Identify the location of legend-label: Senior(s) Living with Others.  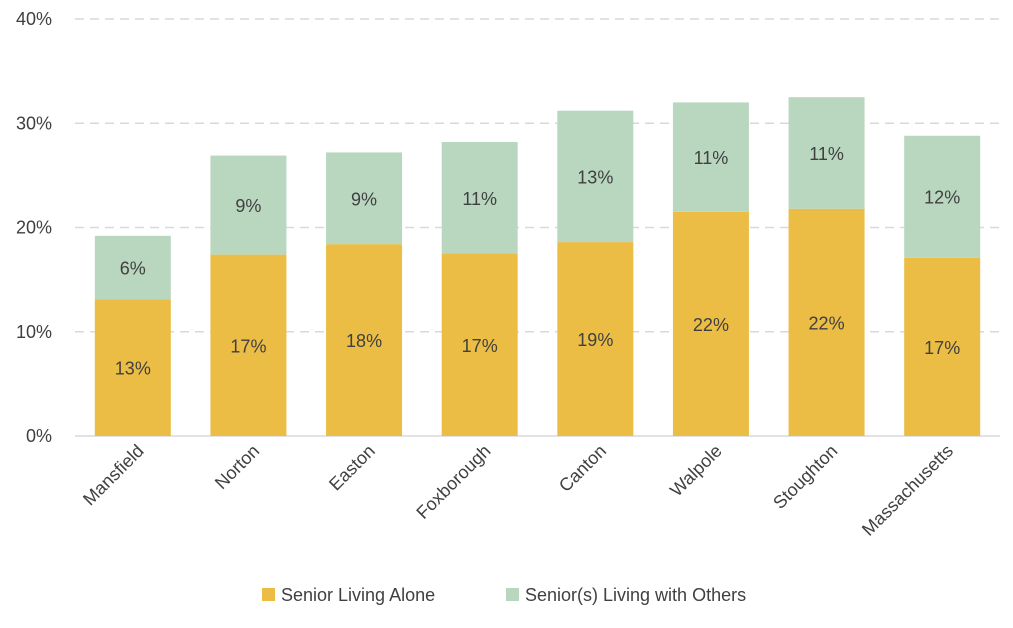
(635, 595).